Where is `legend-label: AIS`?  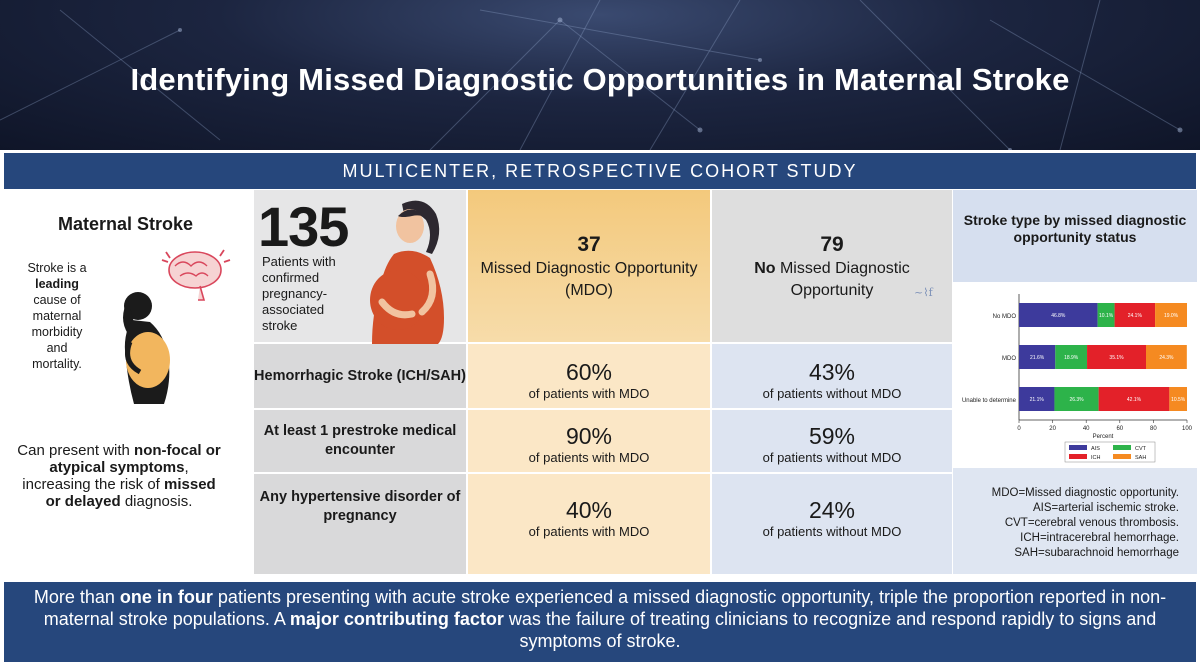 legend-label: AIS is located at coordinates (1095, 449).